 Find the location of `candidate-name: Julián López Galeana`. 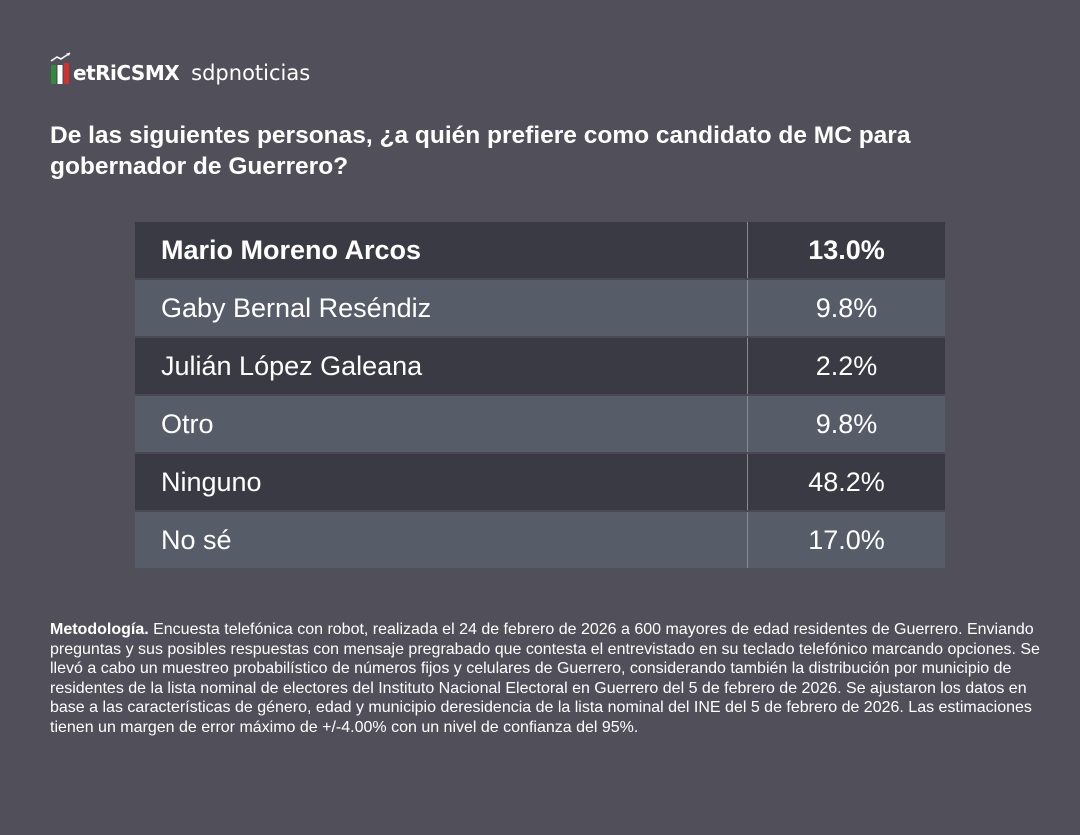

candidate-name: Julián López Galeana is located at coordinates (441, 366).